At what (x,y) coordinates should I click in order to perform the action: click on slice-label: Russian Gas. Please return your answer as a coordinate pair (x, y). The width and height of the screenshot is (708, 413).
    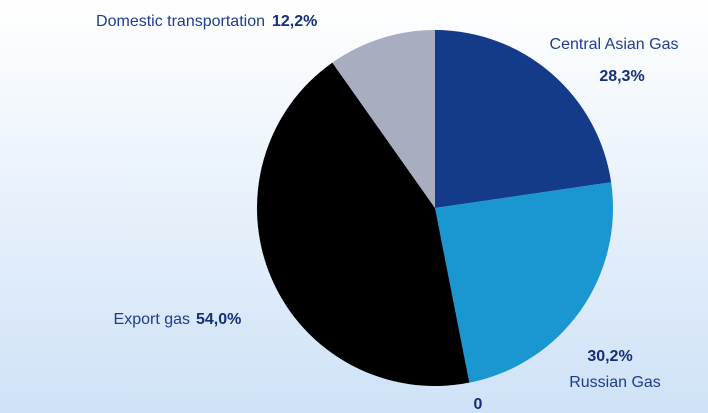
    Looking at the image, I should click on (615, 382).